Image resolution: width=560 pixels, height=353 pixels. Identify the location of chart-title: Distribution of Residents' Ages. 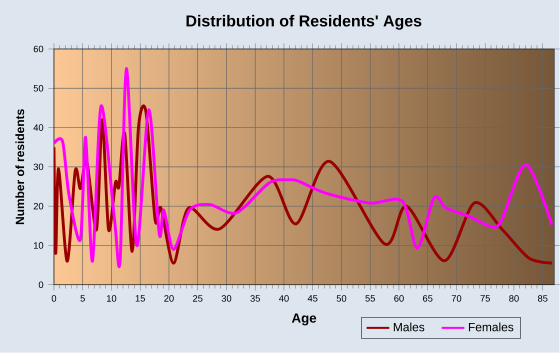
(304, 22).